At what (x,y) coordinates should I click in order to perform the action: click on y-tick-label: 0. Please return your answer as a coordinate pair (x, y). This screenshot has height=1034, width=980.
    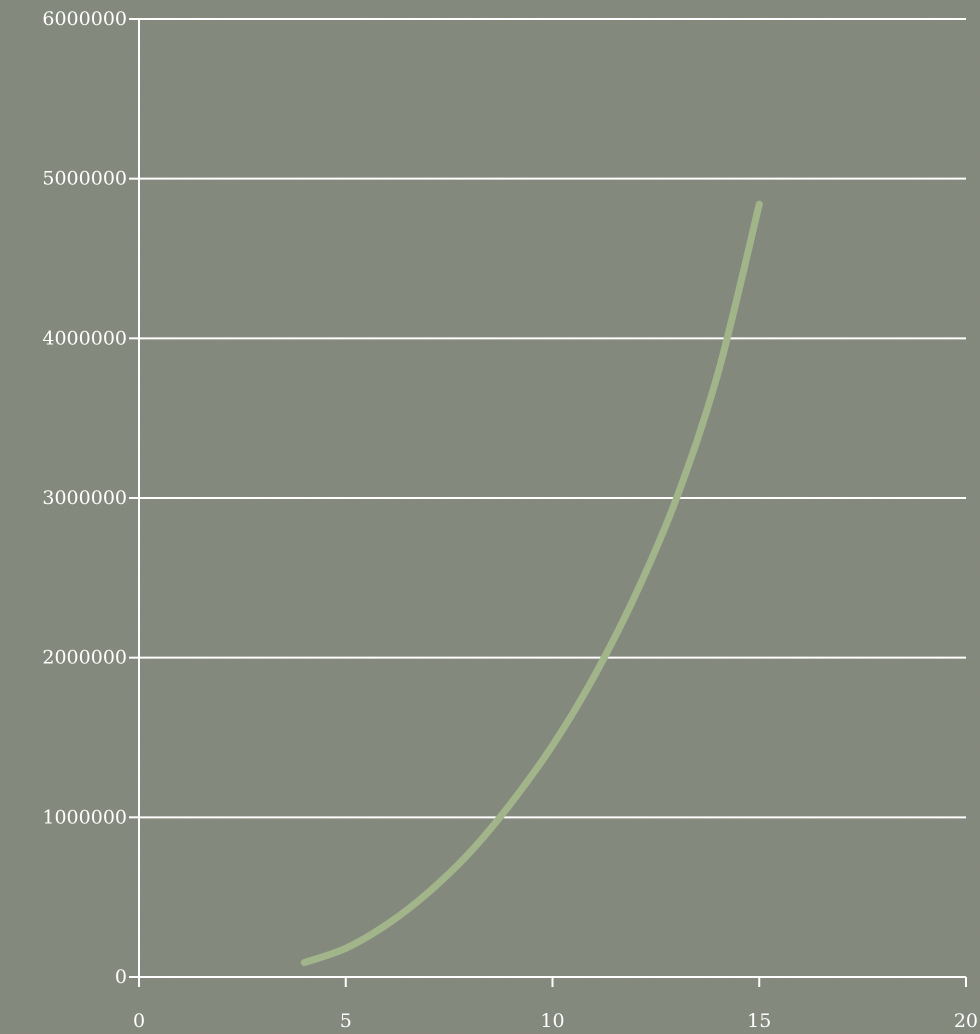
    Looking at the image, I should click on (121, 977).